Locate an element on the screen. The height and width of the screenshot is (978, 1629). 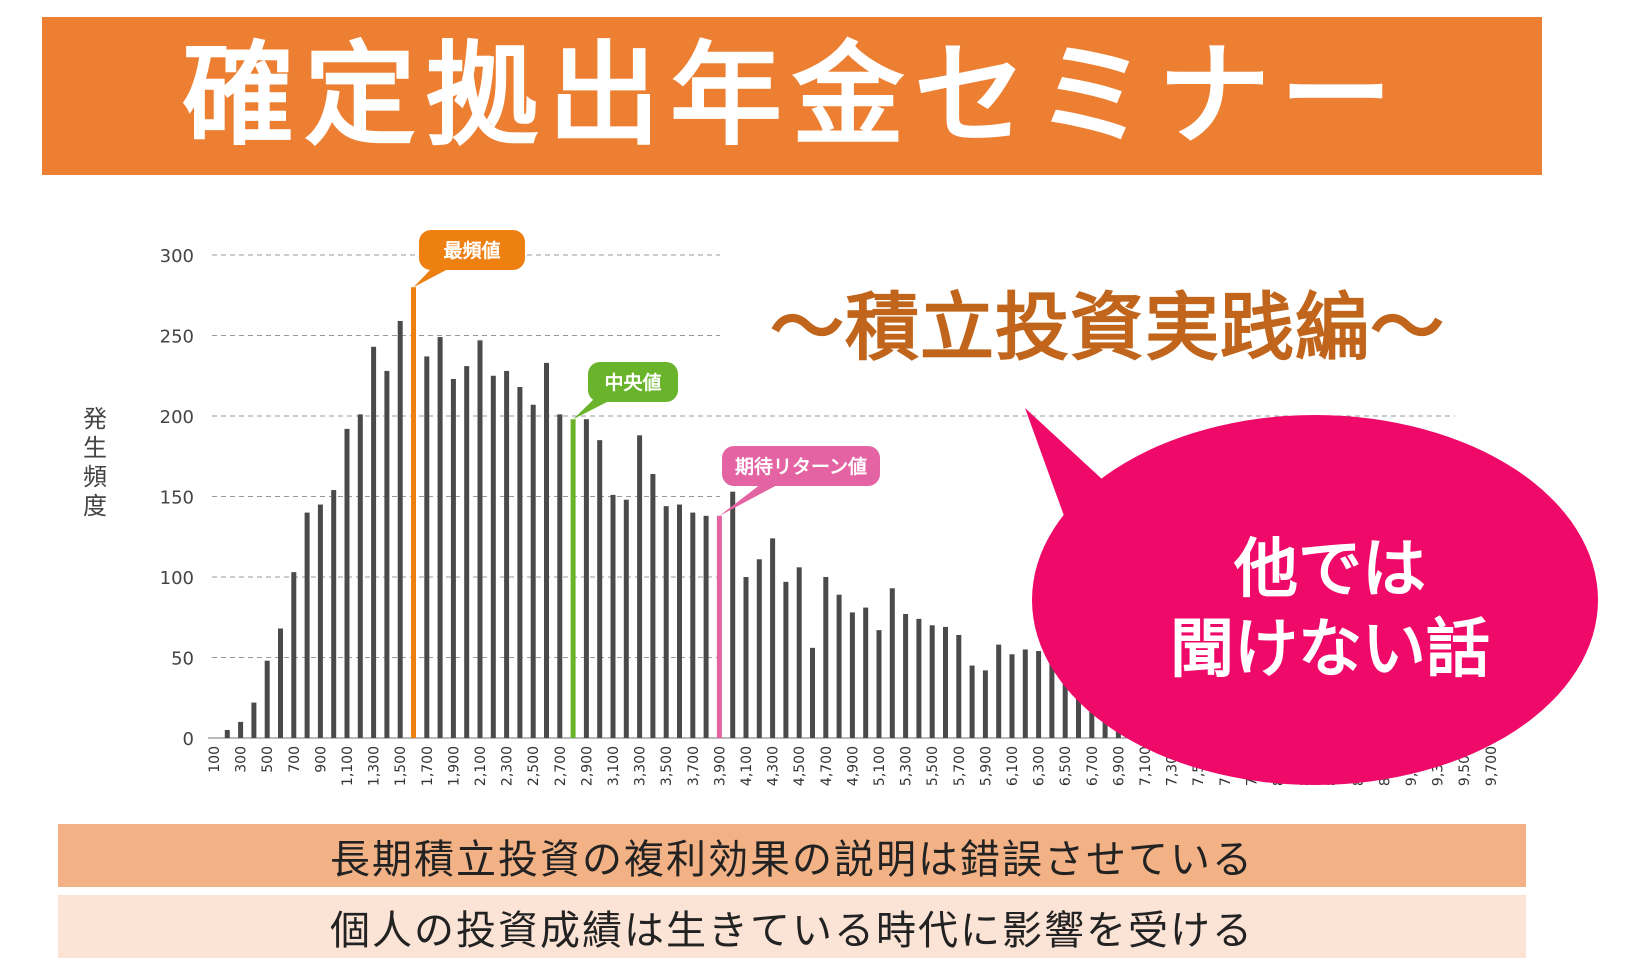
callout-label: 期待リターン値 is located at coordinates (801, 466).